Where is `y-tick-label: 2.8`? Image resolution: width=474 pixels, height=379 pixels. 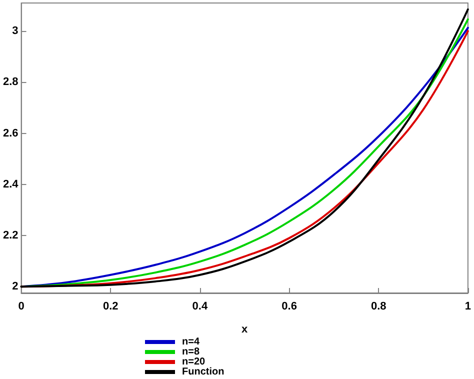
y-tick-label: 2.8 is located at coordinates (10, 82).